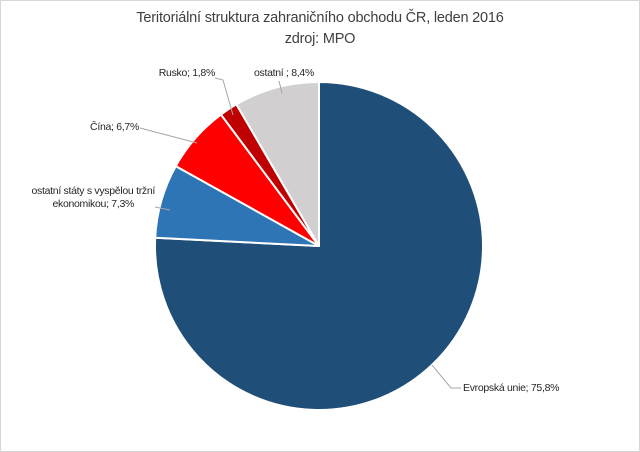 Image resolution: width=640 pixels, height=452 pixels. Describe the element at coordinates (280, 87) in the screenshot. I see `leader-line-ostatni` at that location.